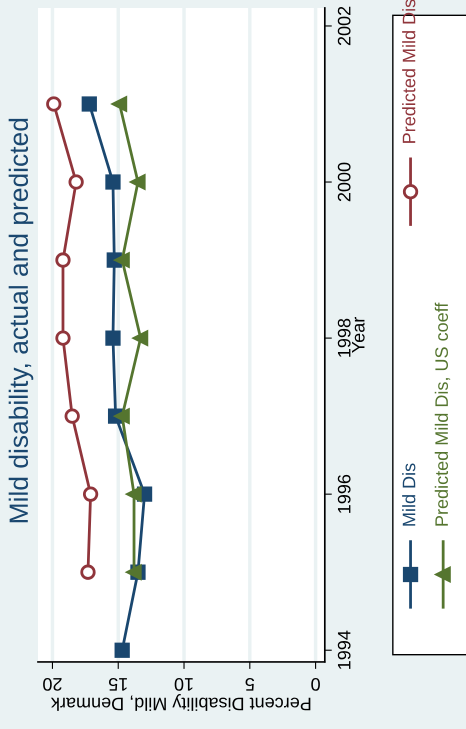 The image size is (466, 729). Describe the element at coordinates (344, 337) in the screenshot. I see `y-tick-label: 1998` at that location.